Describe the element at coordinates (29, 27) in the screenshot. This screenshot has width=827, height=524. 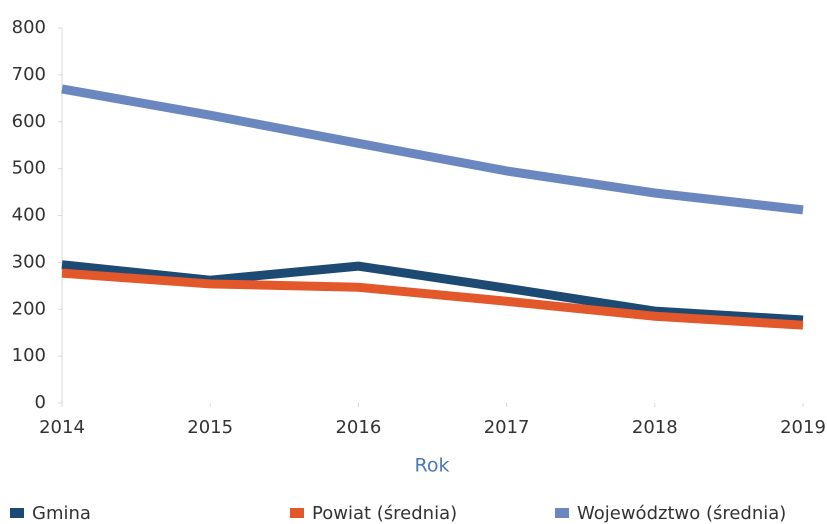
I see `y-tick-label: 800` at that location.